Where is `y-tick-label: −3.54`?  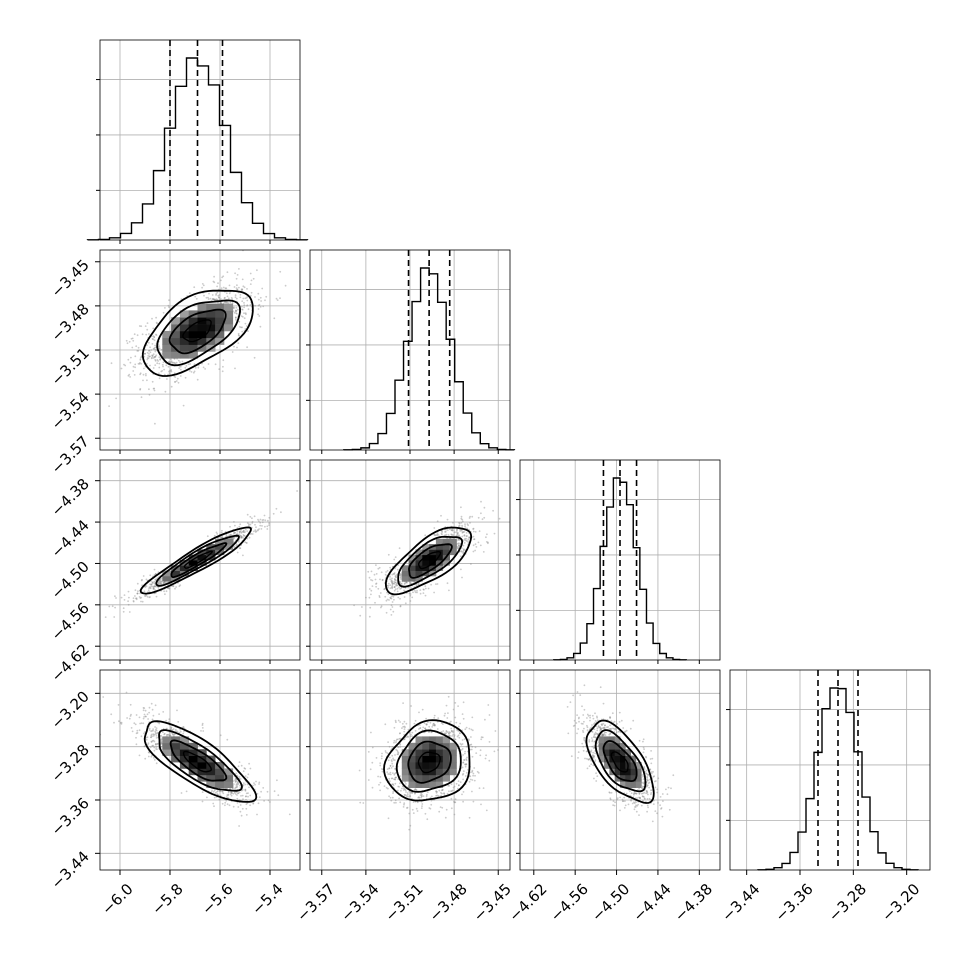
y-tick-label: −3.54 is located at coordinates (70, 410).